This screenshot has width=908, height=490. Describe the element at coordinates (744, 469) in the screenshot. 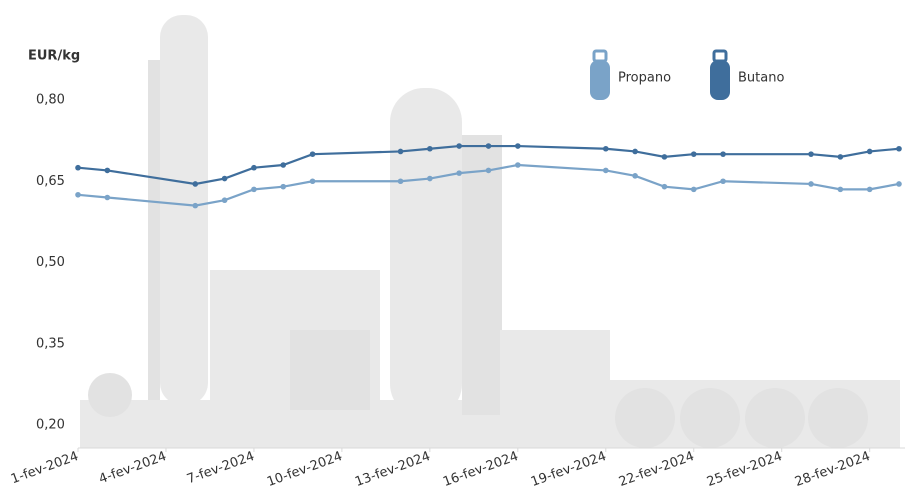

I see `x-tick-label: 25-fev-2024` at that location.